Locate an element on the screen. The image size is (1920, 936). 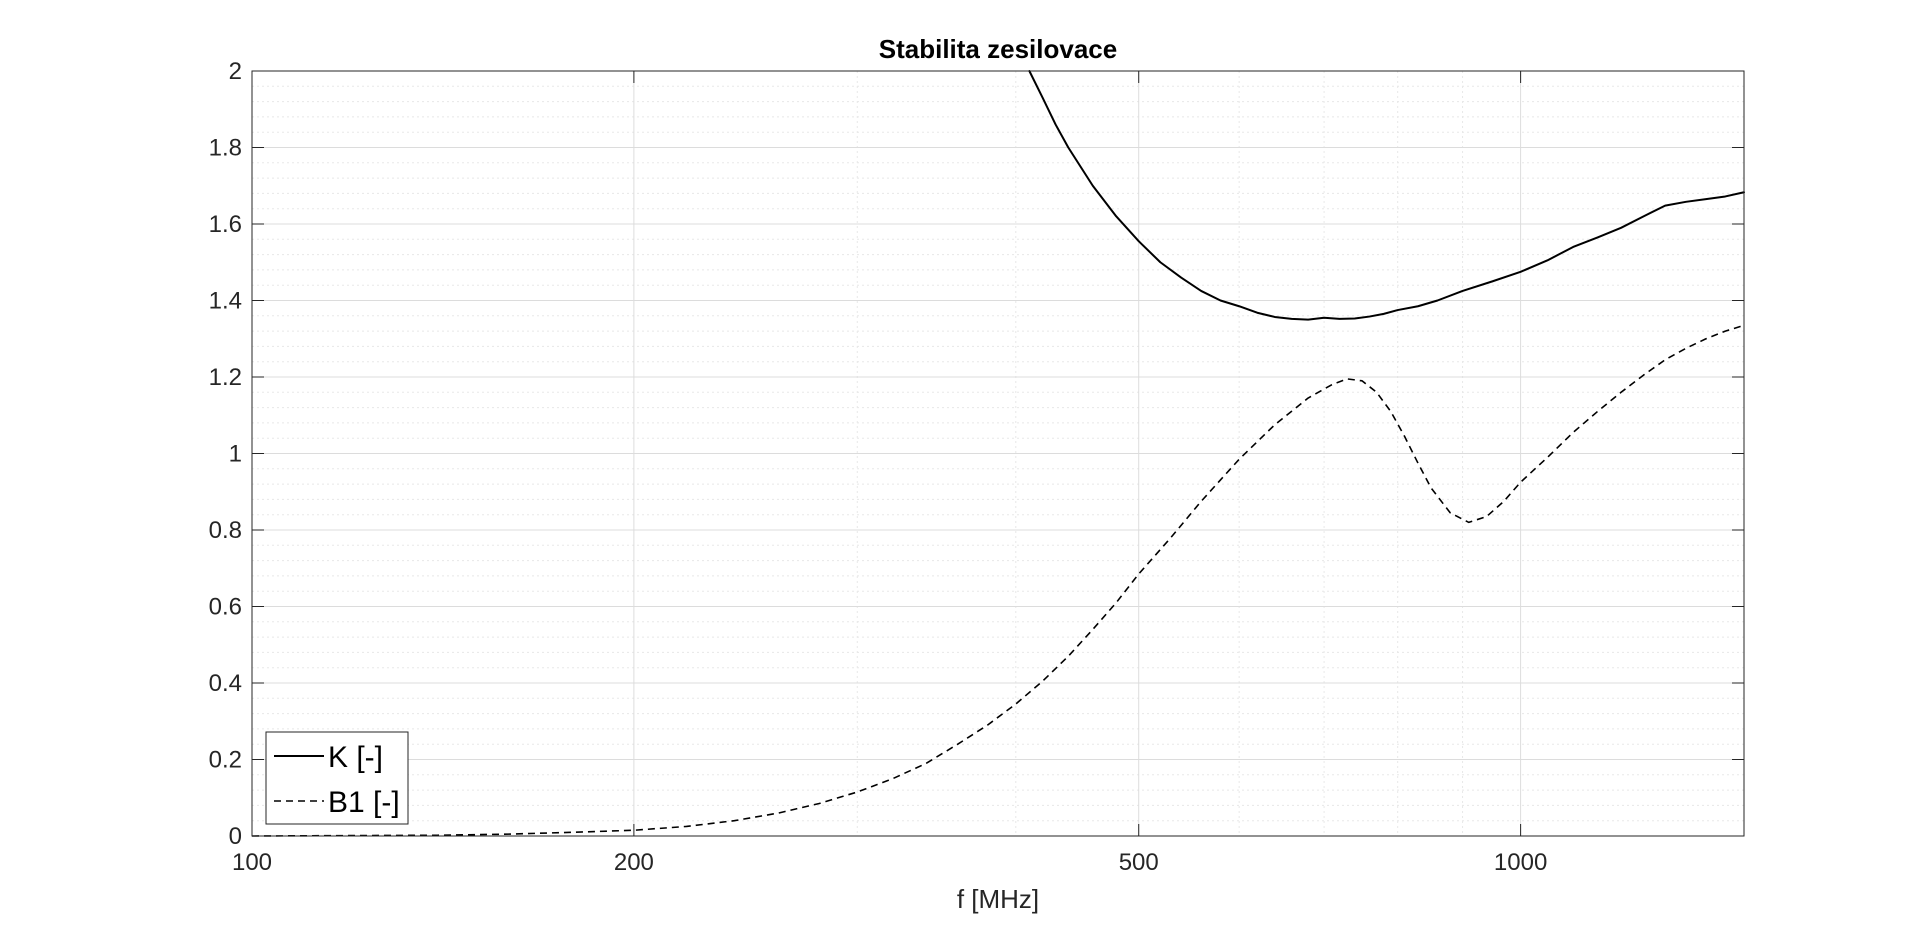
x-axis-label: f [MHz] is located at coordinates (998, 899).